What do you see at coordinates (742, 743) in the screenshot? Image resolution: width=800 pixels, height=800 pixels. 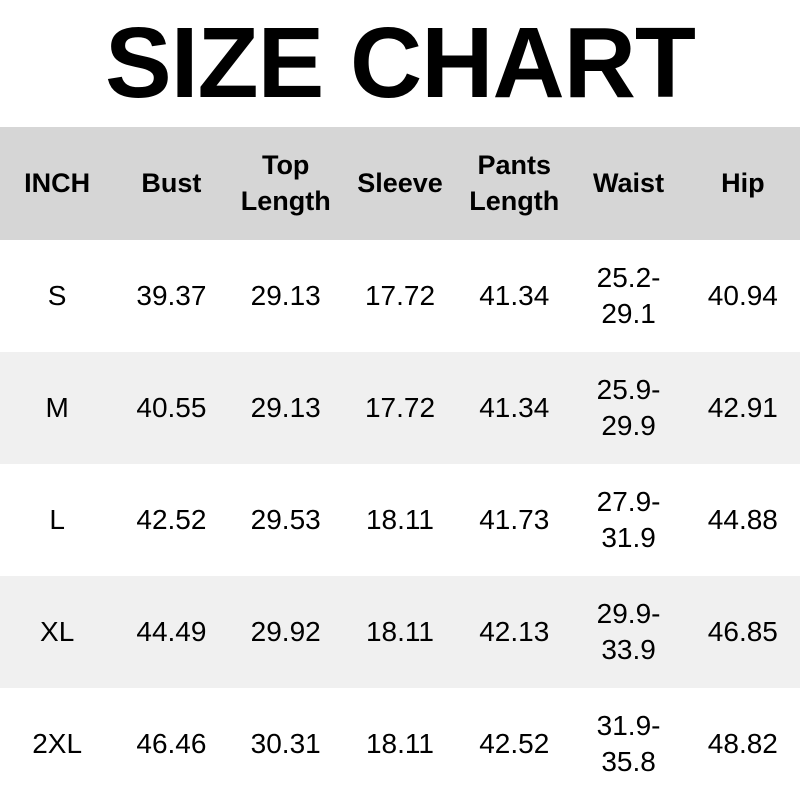 I see `hip-value: 48.82` at bounding box center [742, 743].